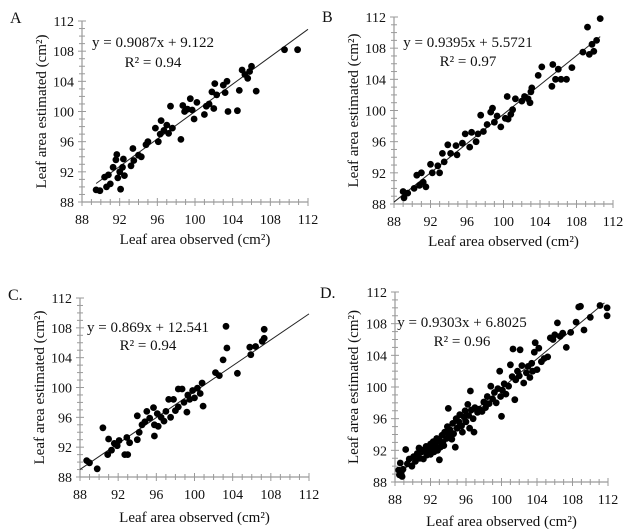 The height and width of the screenshot is (530, 635). Describe the element at coordinates (16, 18) in the screenshot. I see `panel-label: A` at that location.